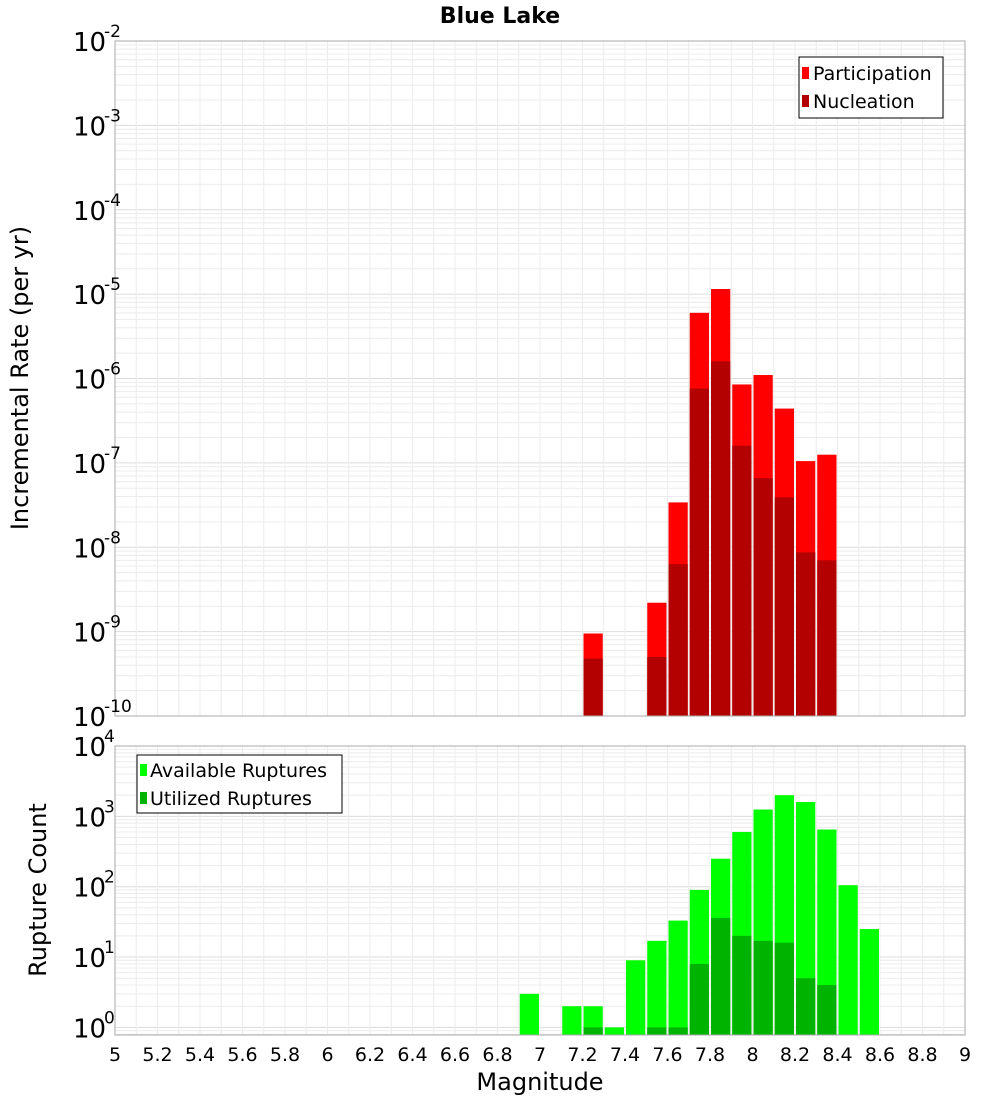 This screenshot has width=1000, height=1100. Describe the element at coordinates (582, 1055) in the screenshot. I see `x-tick-label: 7.2` at that location.